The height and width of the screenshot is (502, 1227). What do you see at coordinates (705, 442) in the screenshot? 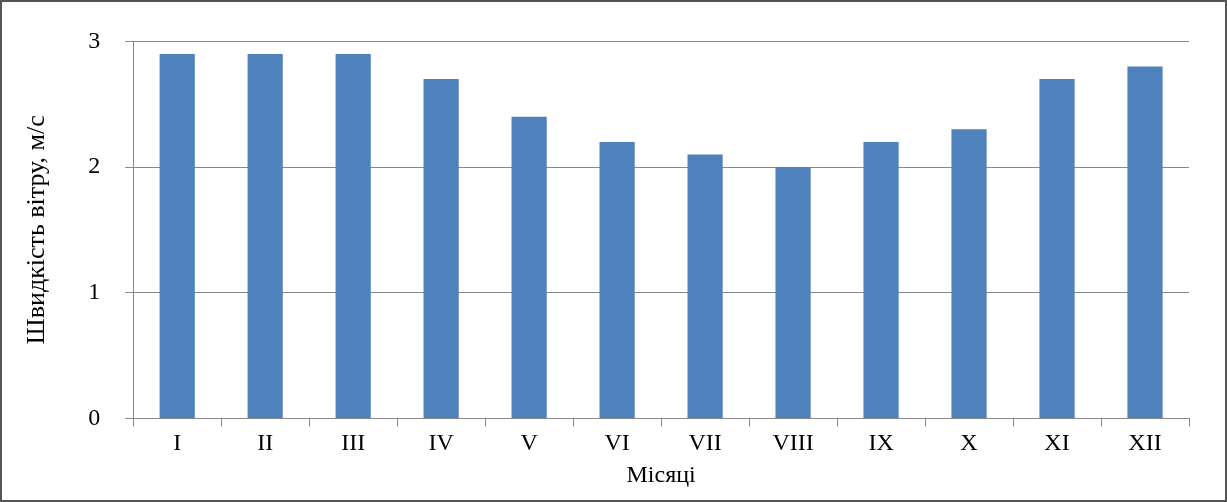
I see `x-tick-label: VII` at bounding box center [705, 442].